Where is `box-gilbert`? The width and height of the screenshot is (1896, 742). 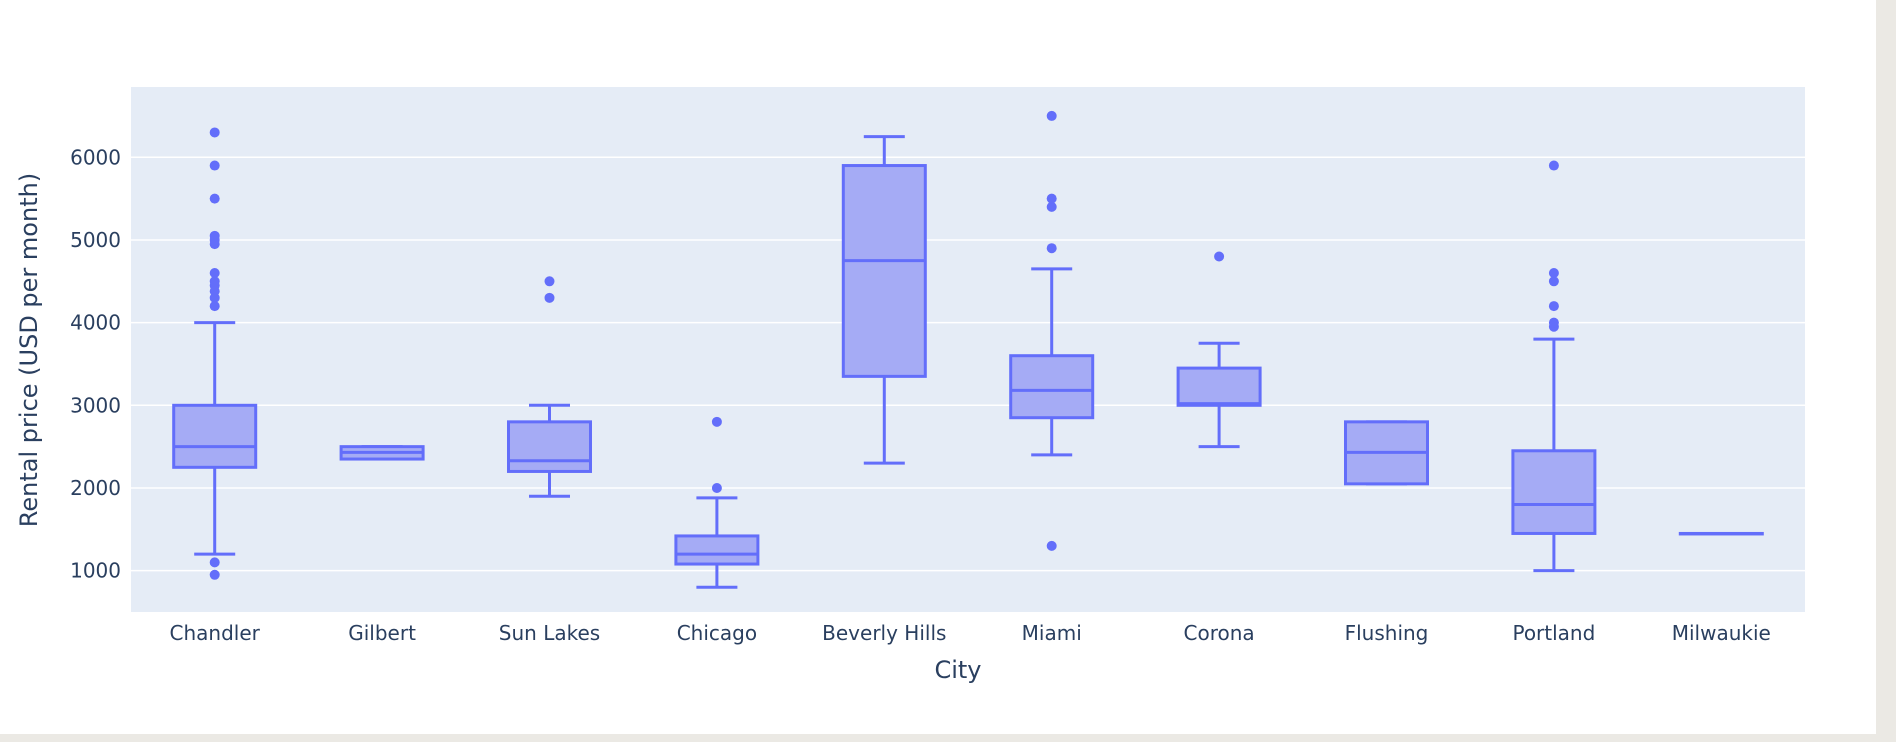 box-gilbert is located at coordinates (382, 453).